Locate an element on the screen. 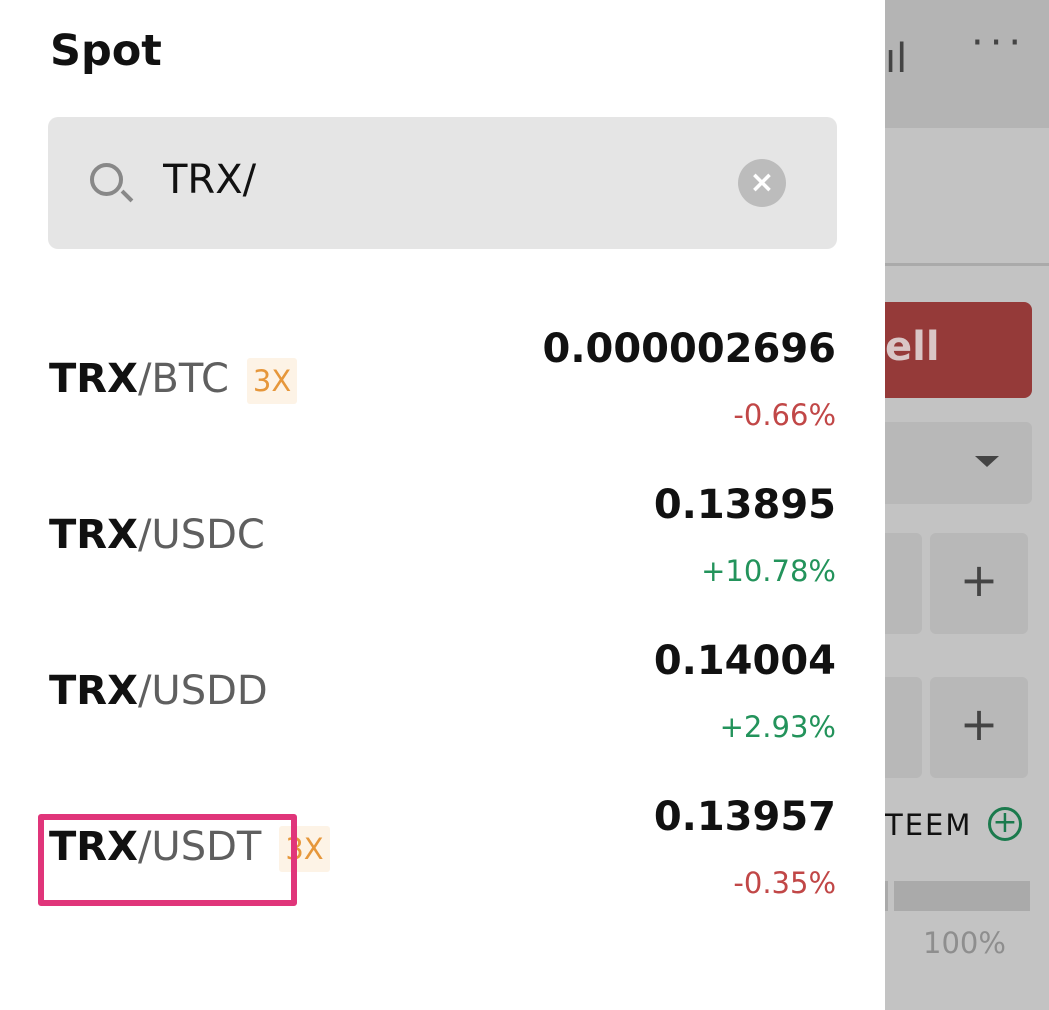 The width and height of the screenshot is (1049, 1010). pair-price: 0.13957 is located at coordinates (744, 817).